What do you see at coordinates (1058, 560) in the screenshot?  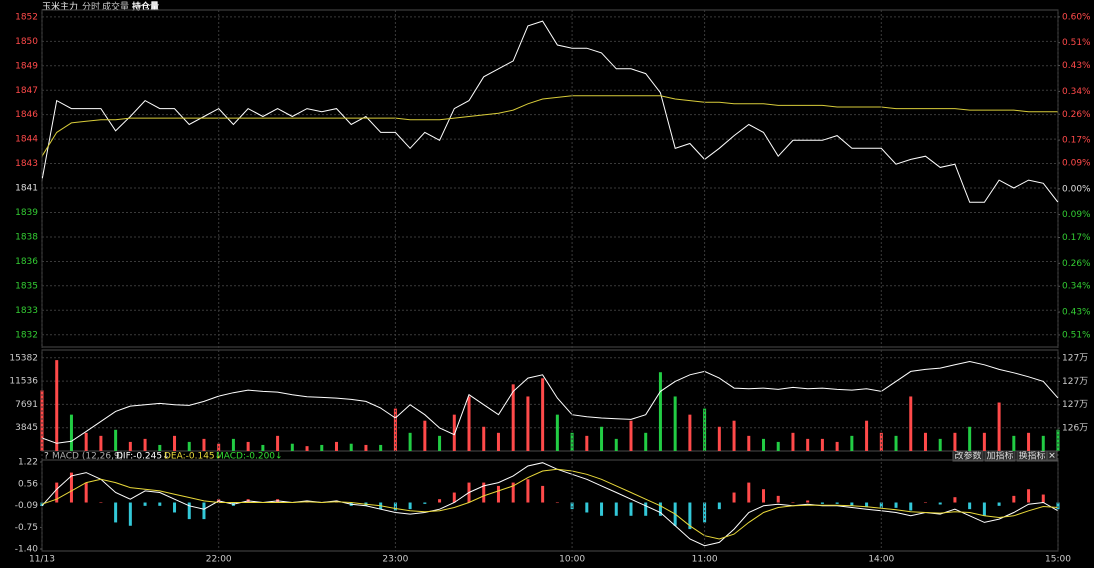 I see `x-tick-label: 15:00` at bounding box center [1058, 560].